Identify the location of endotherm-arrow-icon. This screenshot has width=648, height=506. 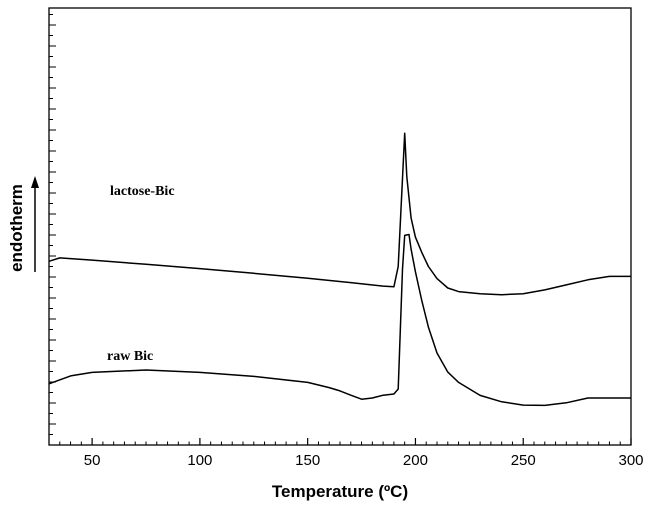
(35, 224).